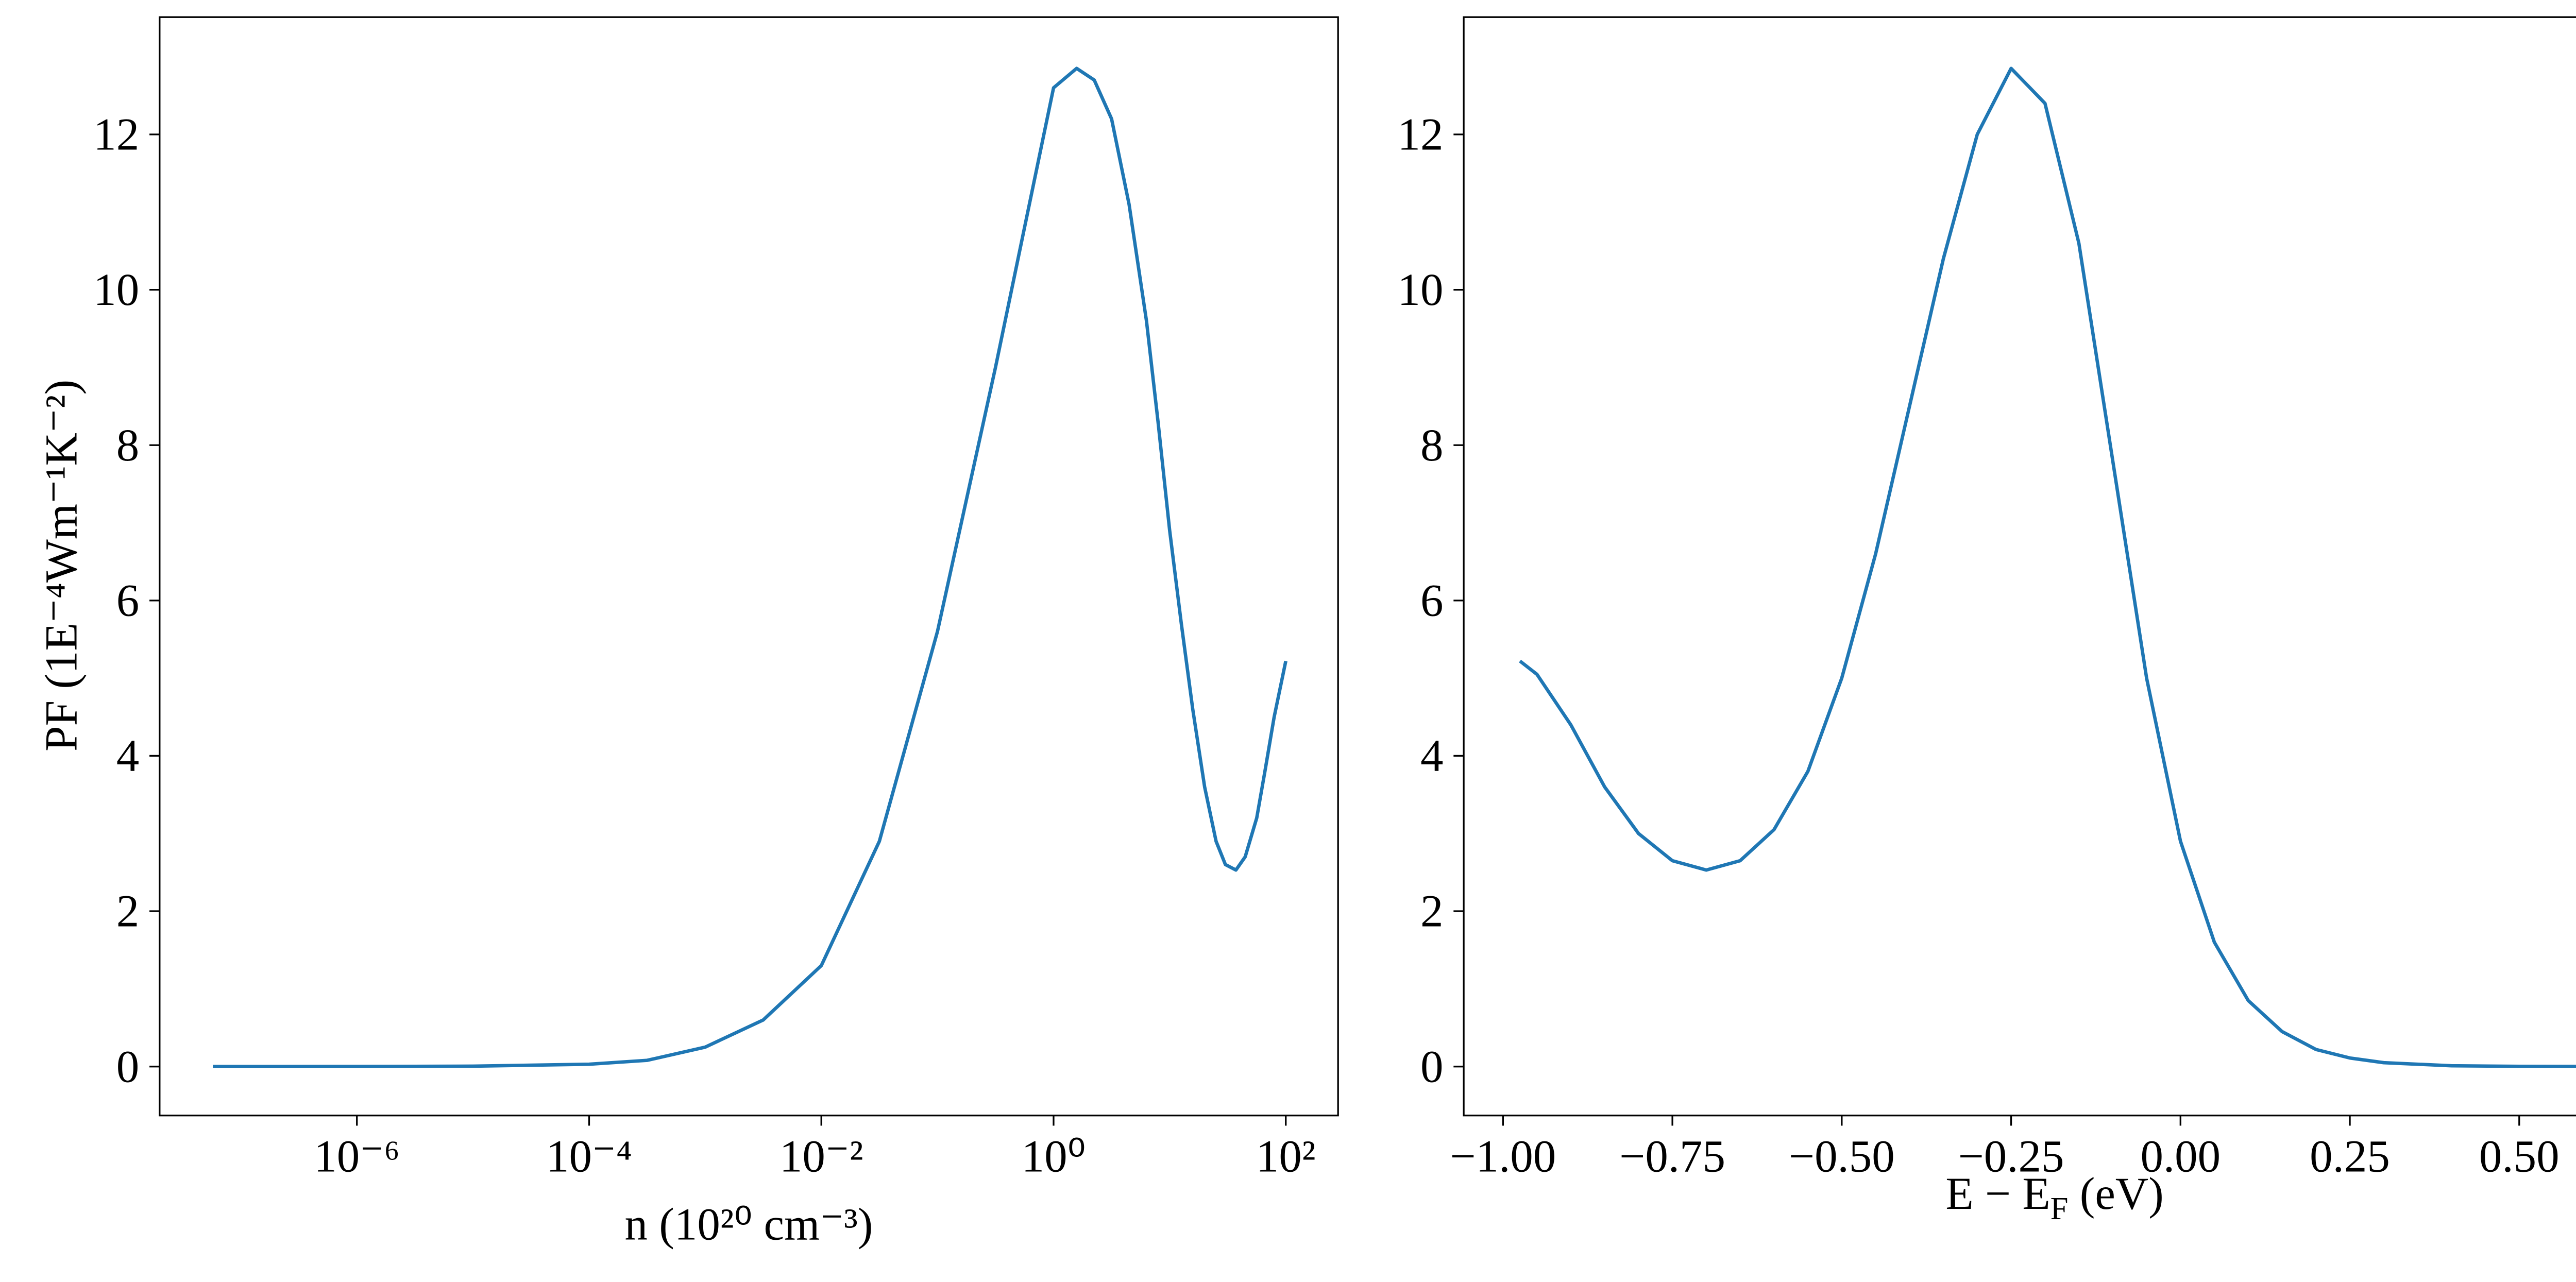 Image resolution: width=2576 pixels, height=1282 pixels. I want to click on x-axis-label: n (10²⁰ cm⁻³), so click(749, 1224).